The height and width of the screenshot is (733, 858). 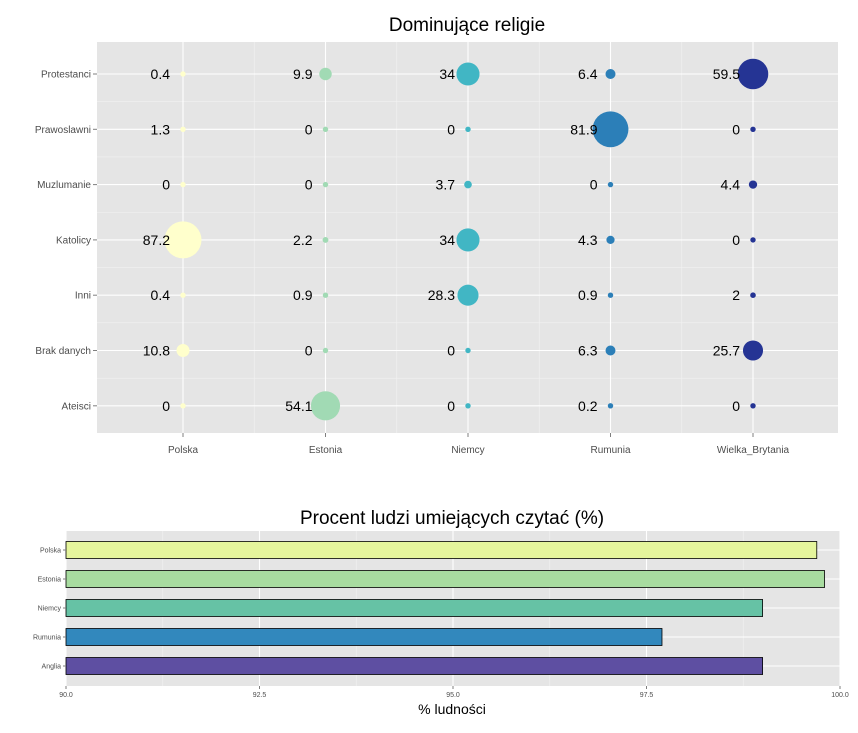 What do you see at coordinates (325, 184) in the screenshot?
I see `bubble-estonia-muzlumanie` at bounding box center [325, 184].